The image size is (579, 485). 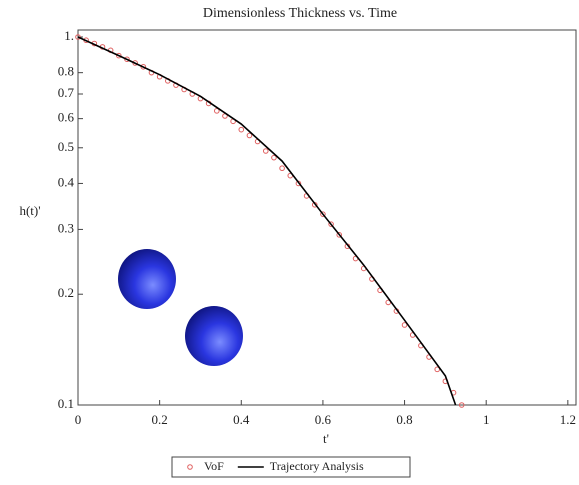 What do you see at coordinates (160, 419) in the screenshot?
I see `x-tick-label: 0.2` at bounding box center [160, 419].